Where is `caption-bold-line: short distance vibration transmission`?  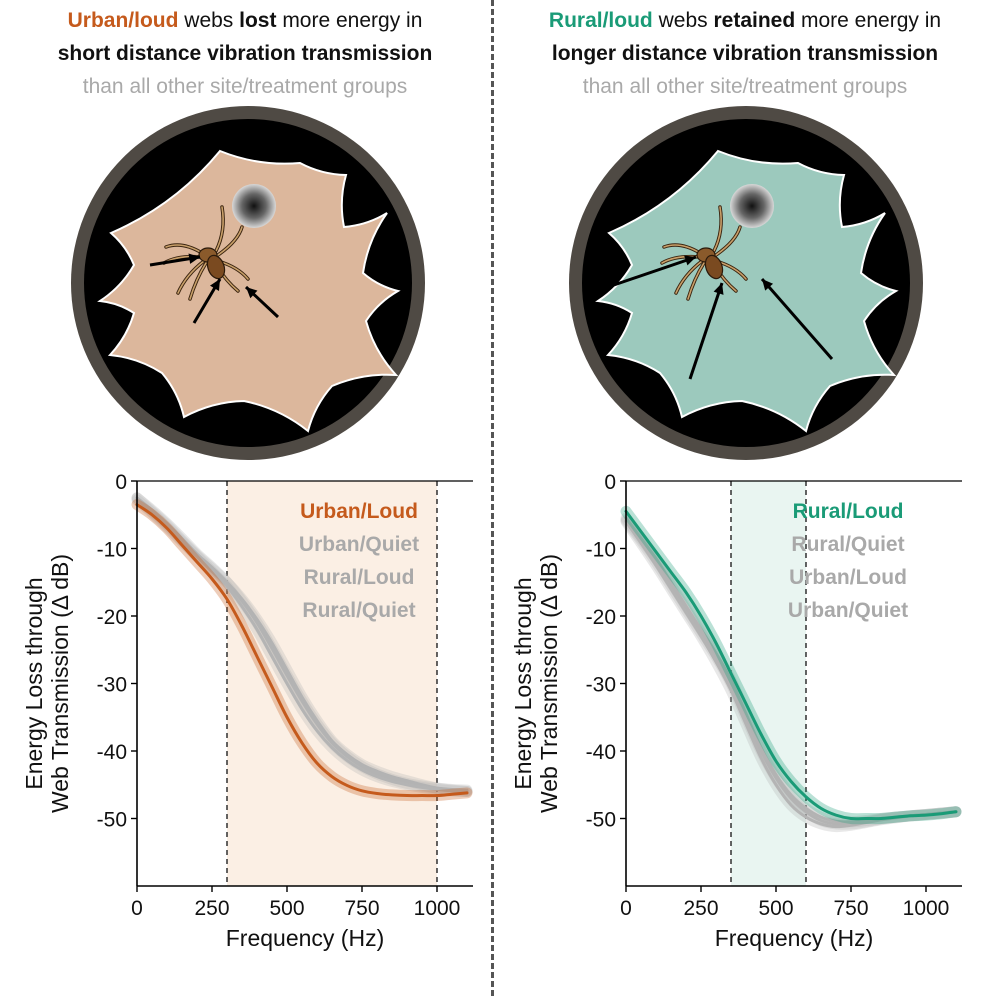 caption-bold-line: short distance vibration transmission is located at coordinates (245, 53).